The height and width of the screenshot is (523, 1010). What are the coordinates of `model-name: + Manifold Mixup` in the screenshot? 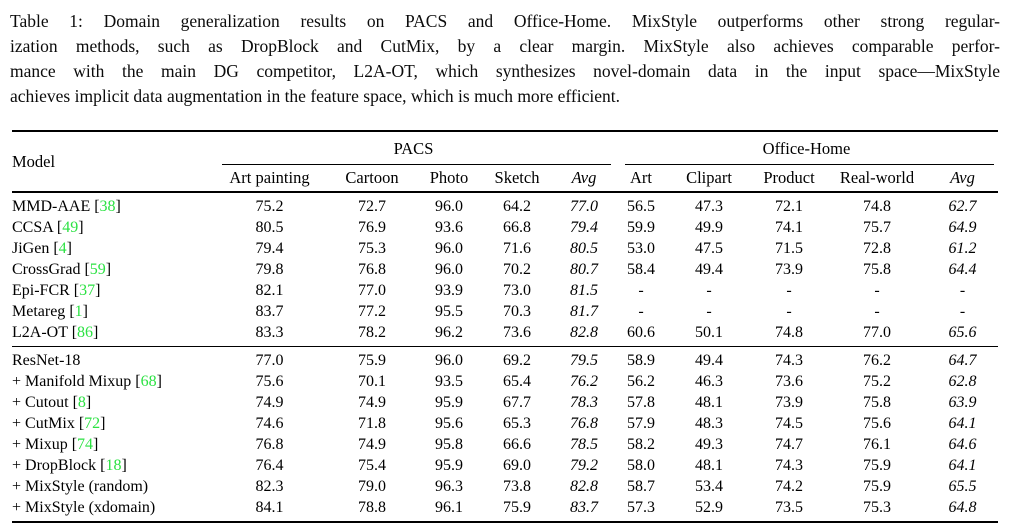 It's located at (72, 381).